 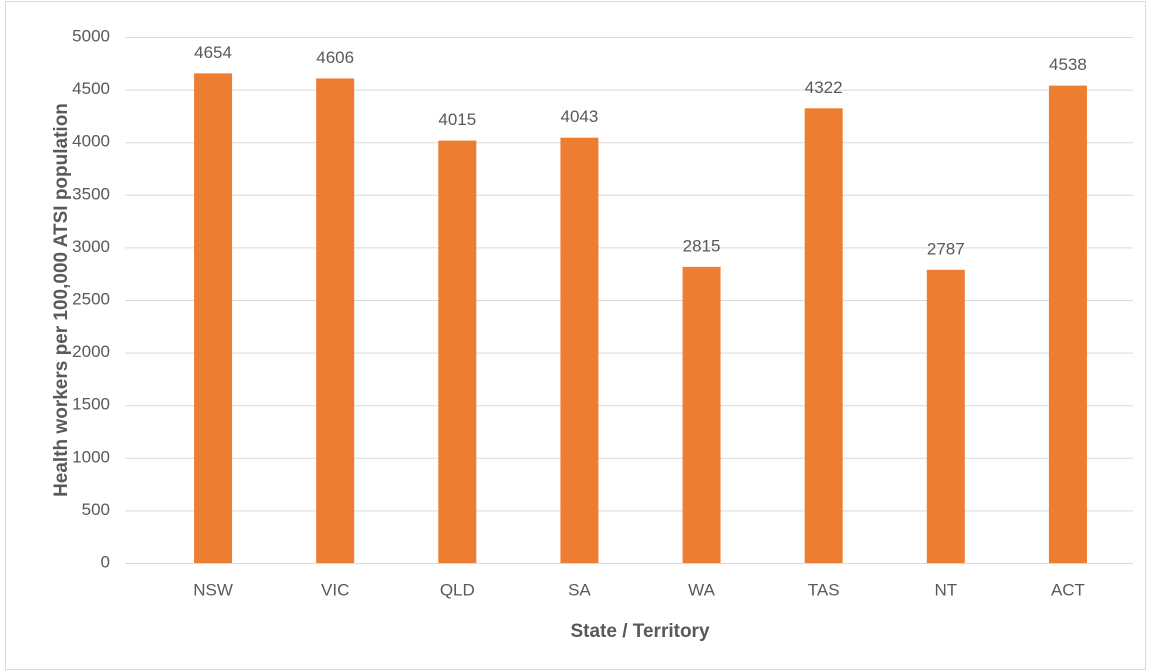 I want to click on y-tick-label: 1500, so click(x=91, y=404).